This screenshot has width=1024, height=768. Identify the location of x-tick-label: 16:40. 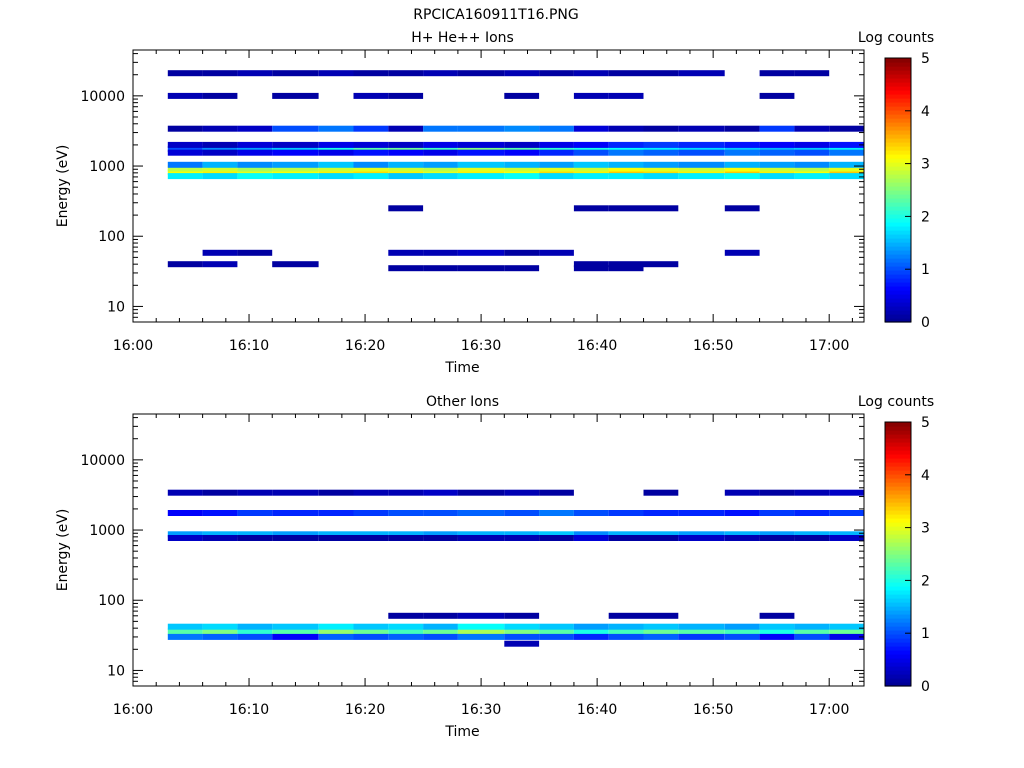
(597, 710).